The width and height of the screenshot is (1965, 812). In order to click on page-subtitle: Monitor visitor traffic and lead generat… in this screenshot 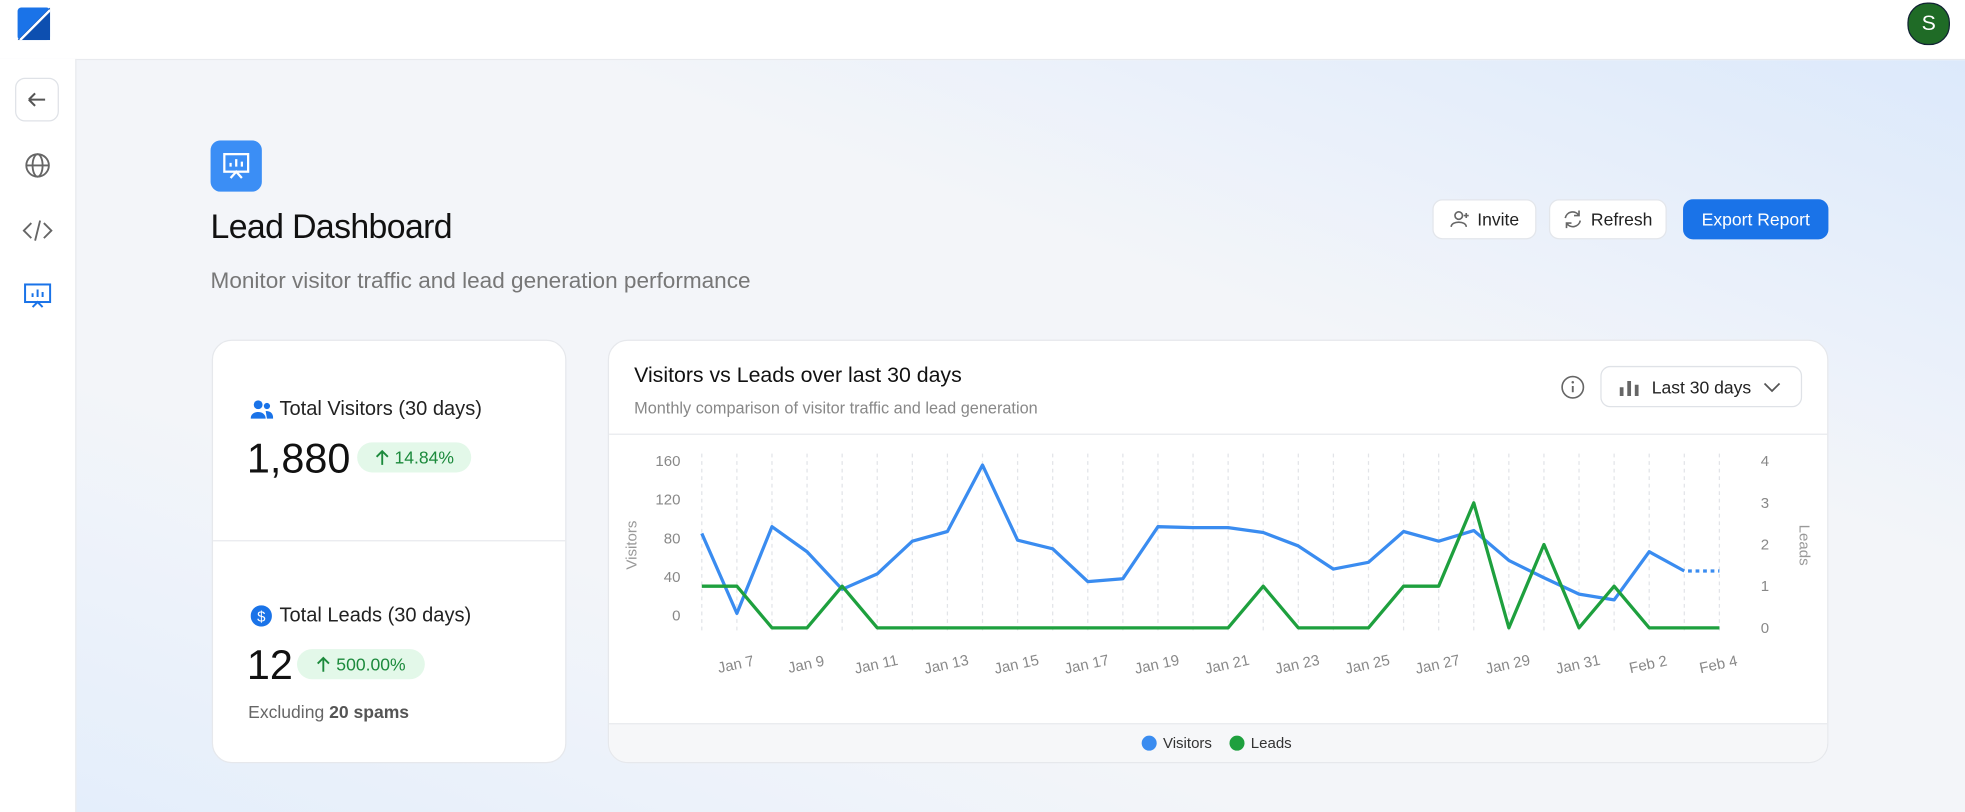, I will do `click(480, 281)`.